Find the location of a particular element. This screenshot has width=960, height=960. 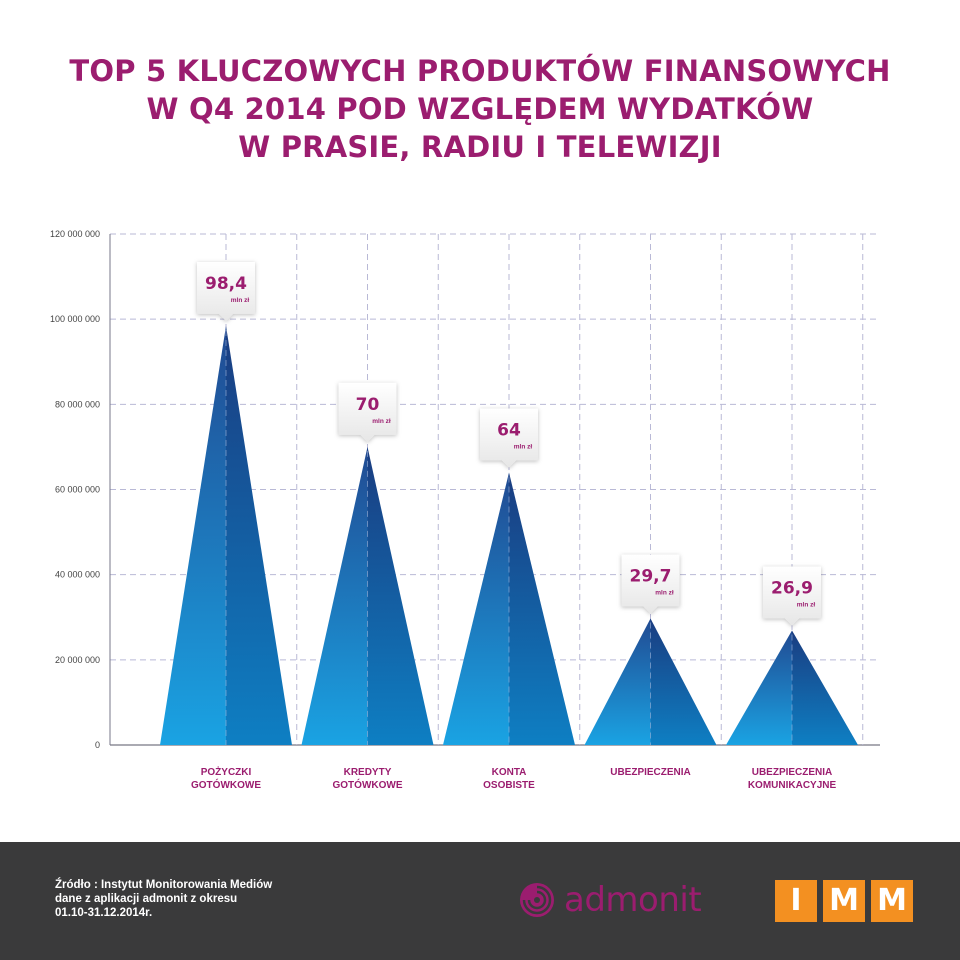

title-line-1: TOP 5 KLUCZOWYCH PRODUKTÓW FINANSOWYCH is located at coordinates (480, 71).